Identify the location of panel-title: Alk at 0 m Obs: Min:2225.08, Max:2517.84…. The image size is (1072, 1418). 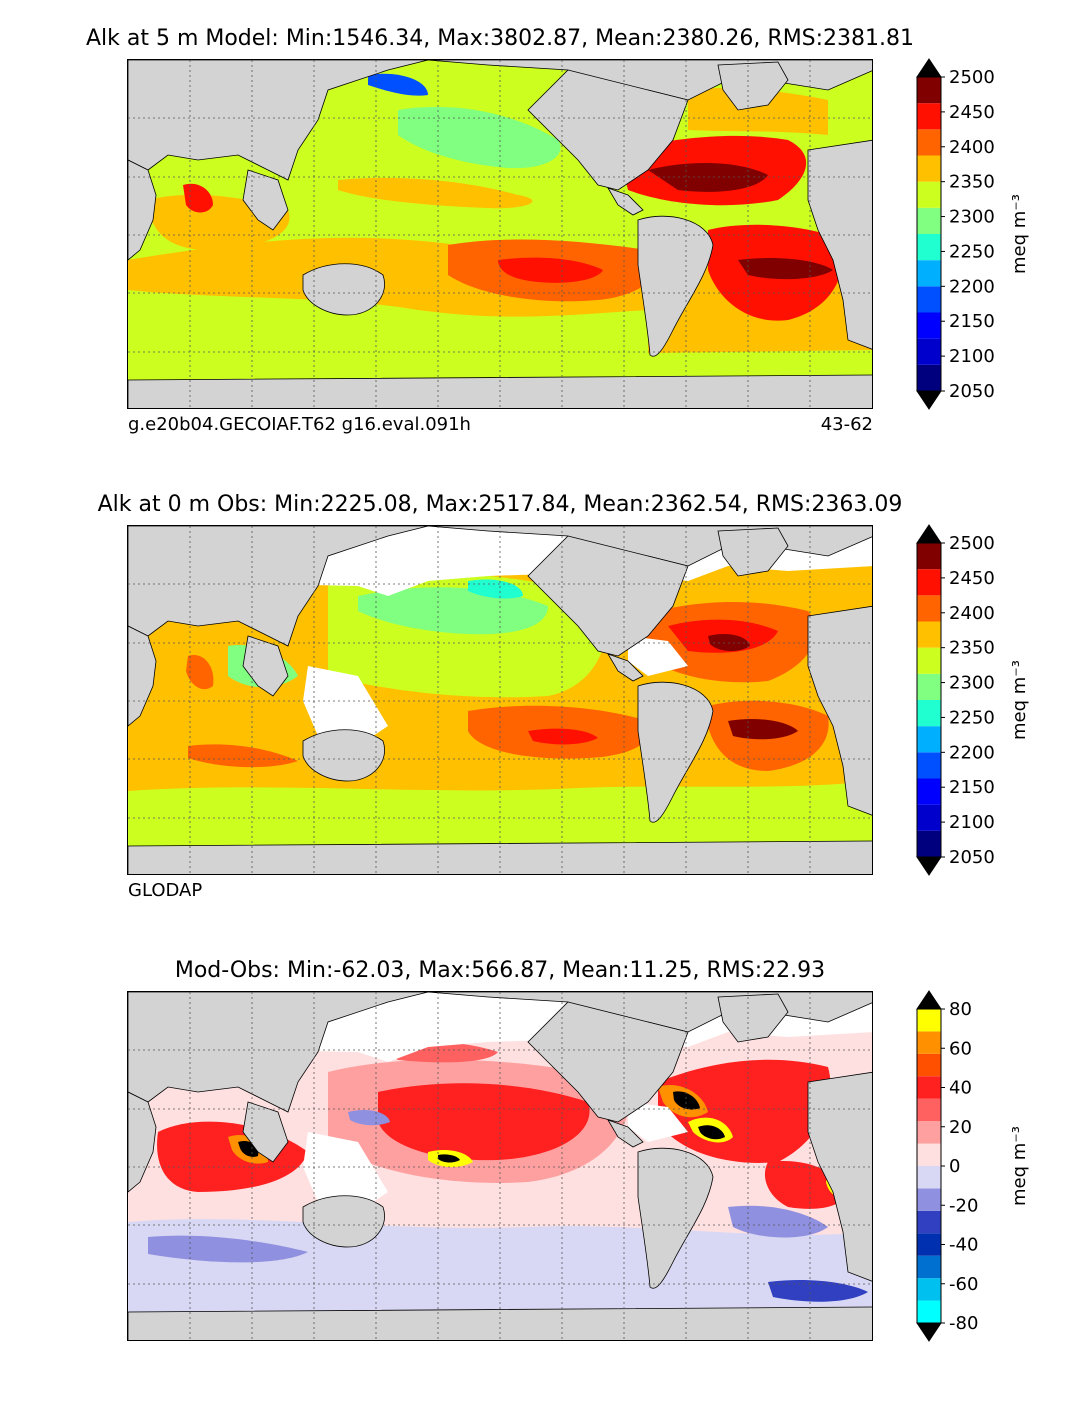
(500, 504).